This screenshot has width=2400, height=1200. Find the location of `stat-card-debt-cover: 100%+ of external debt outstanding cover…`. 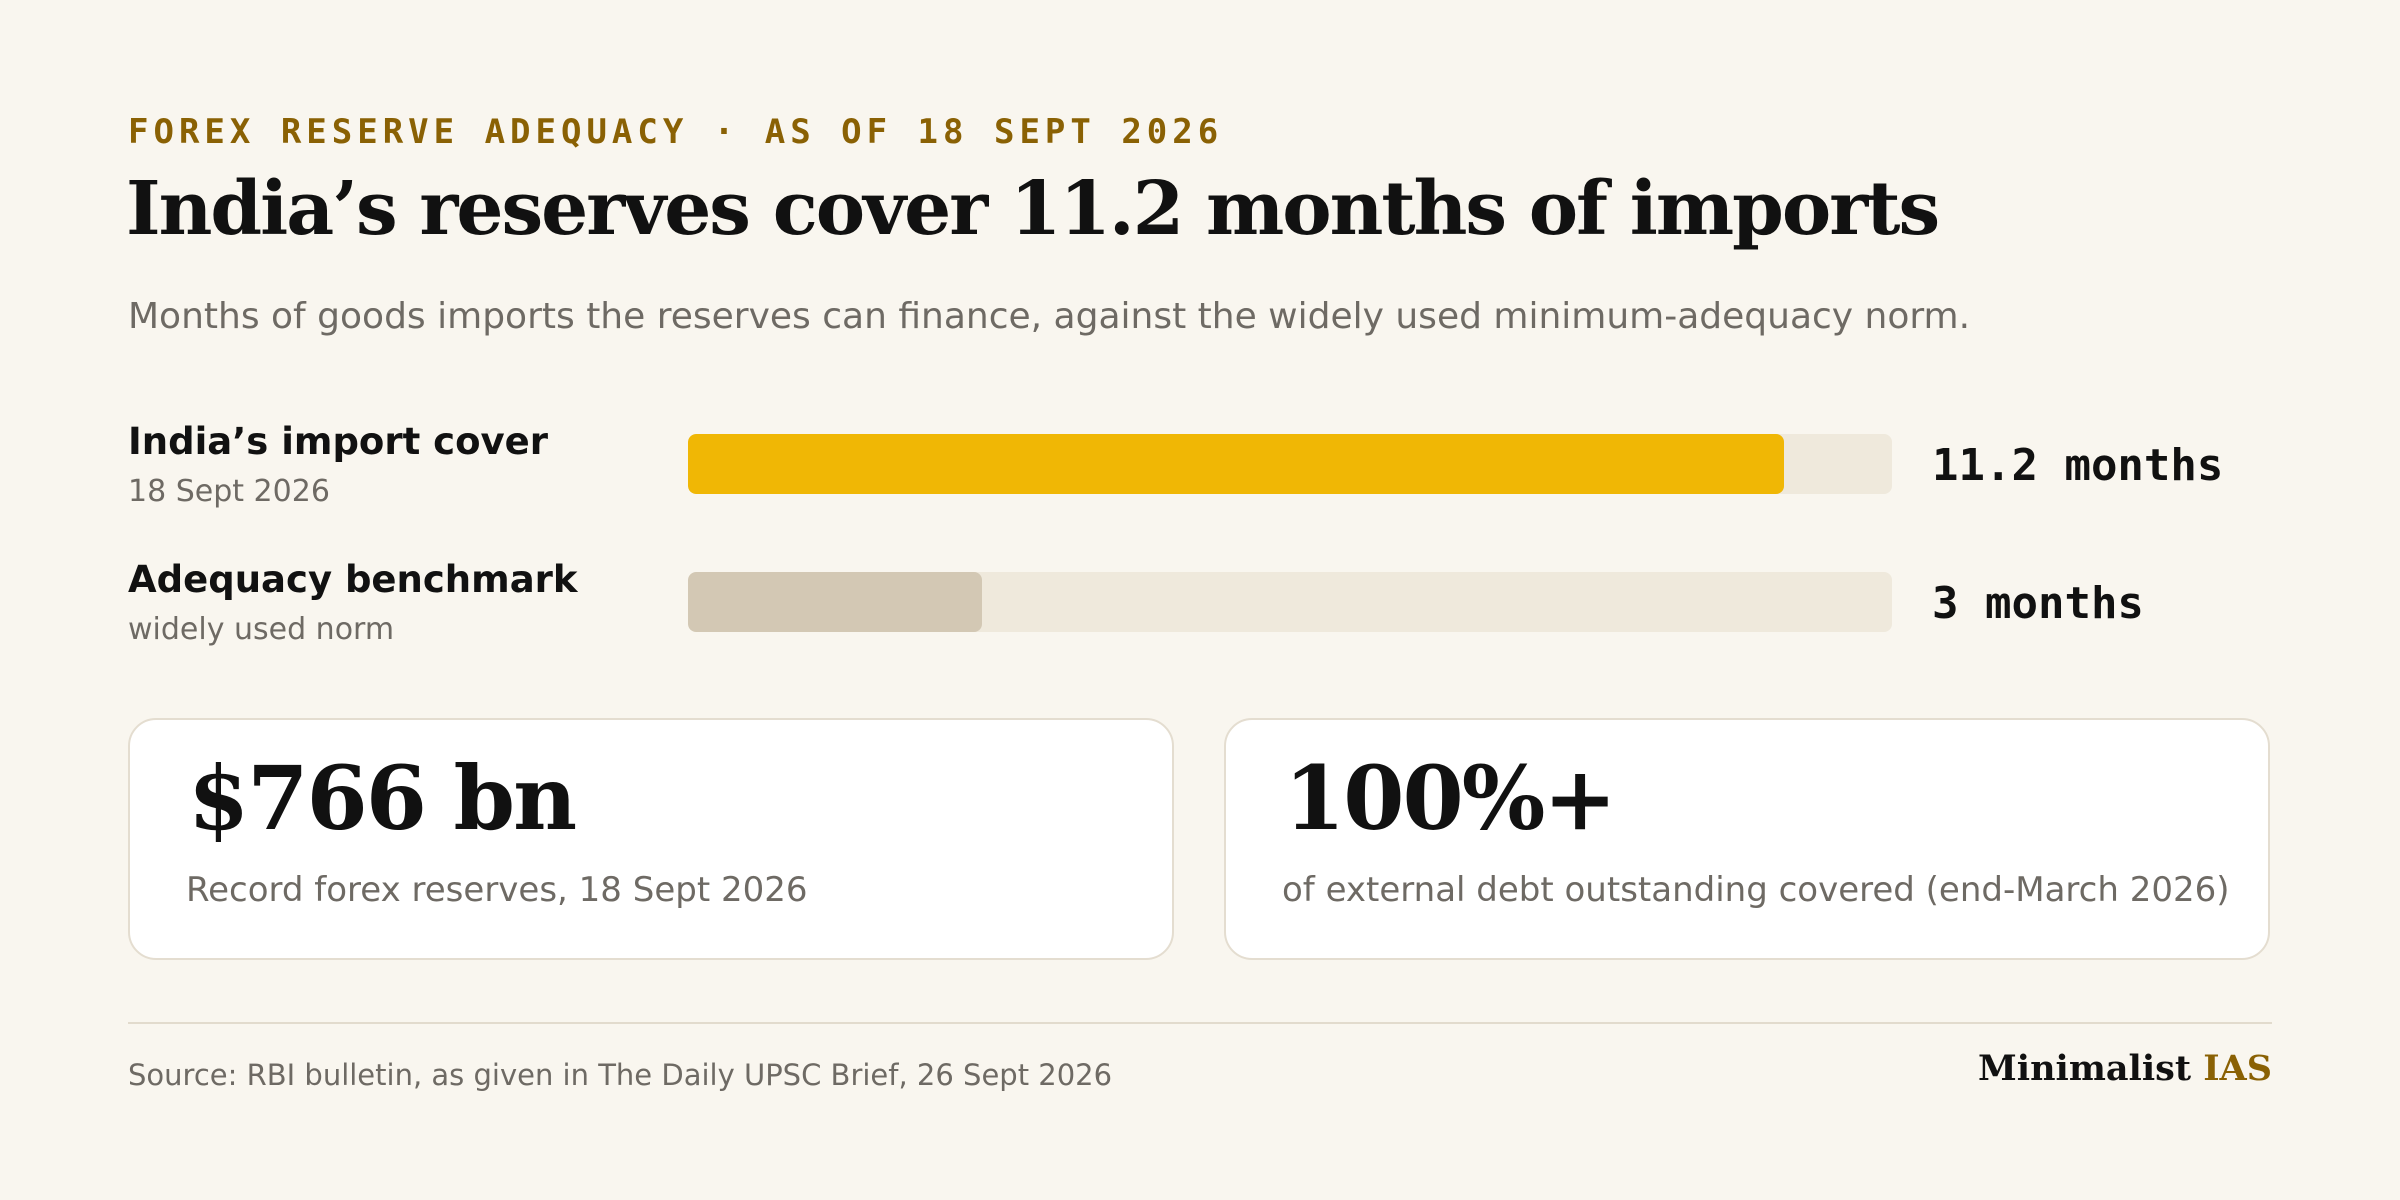

stat-card-debt-cover: 100%+ of external debt outstanding cover… is located at coordinates (1747, 839).